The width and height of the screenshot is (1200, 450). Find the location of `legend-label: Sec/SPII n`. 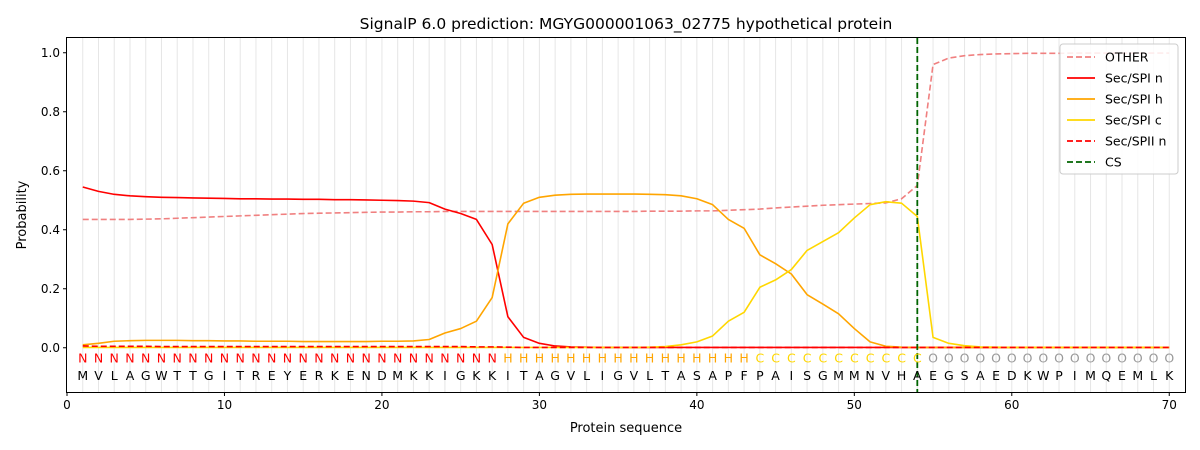

legend-label: Sec/SPII n is located at coordinates (1135, 141).